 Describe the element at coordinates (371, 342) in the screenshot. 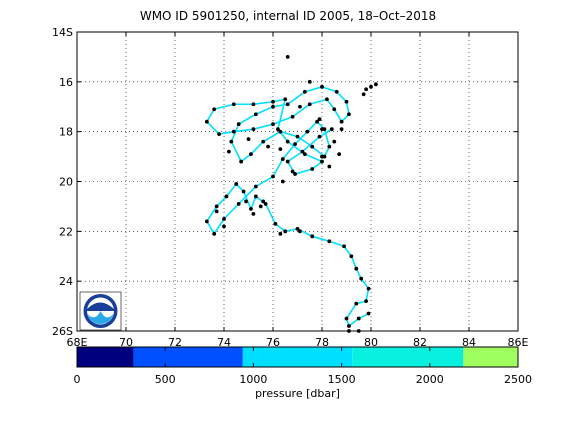

I see `x-tick-label: 80` at that location.